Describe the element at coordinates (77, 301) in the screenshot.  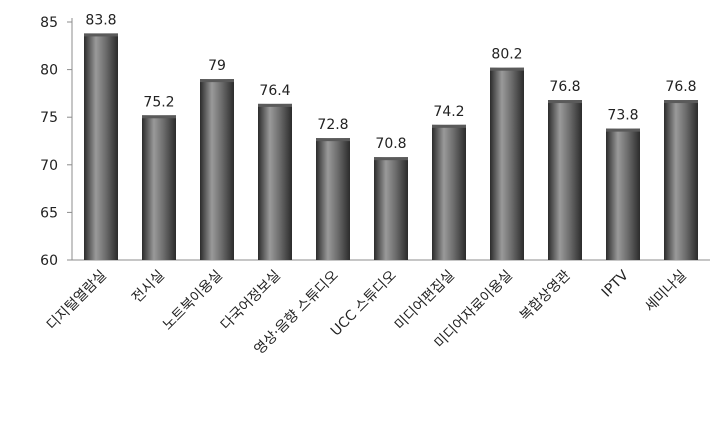
I see `category-label: 디지털열람실` at that location.